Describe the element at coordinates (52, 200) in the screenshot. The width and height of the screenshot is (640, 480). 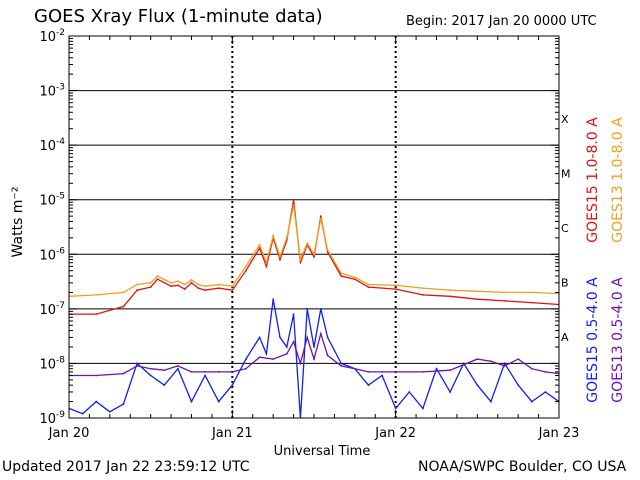
I see `y-tick-label: 10⁻⁵` at that location.